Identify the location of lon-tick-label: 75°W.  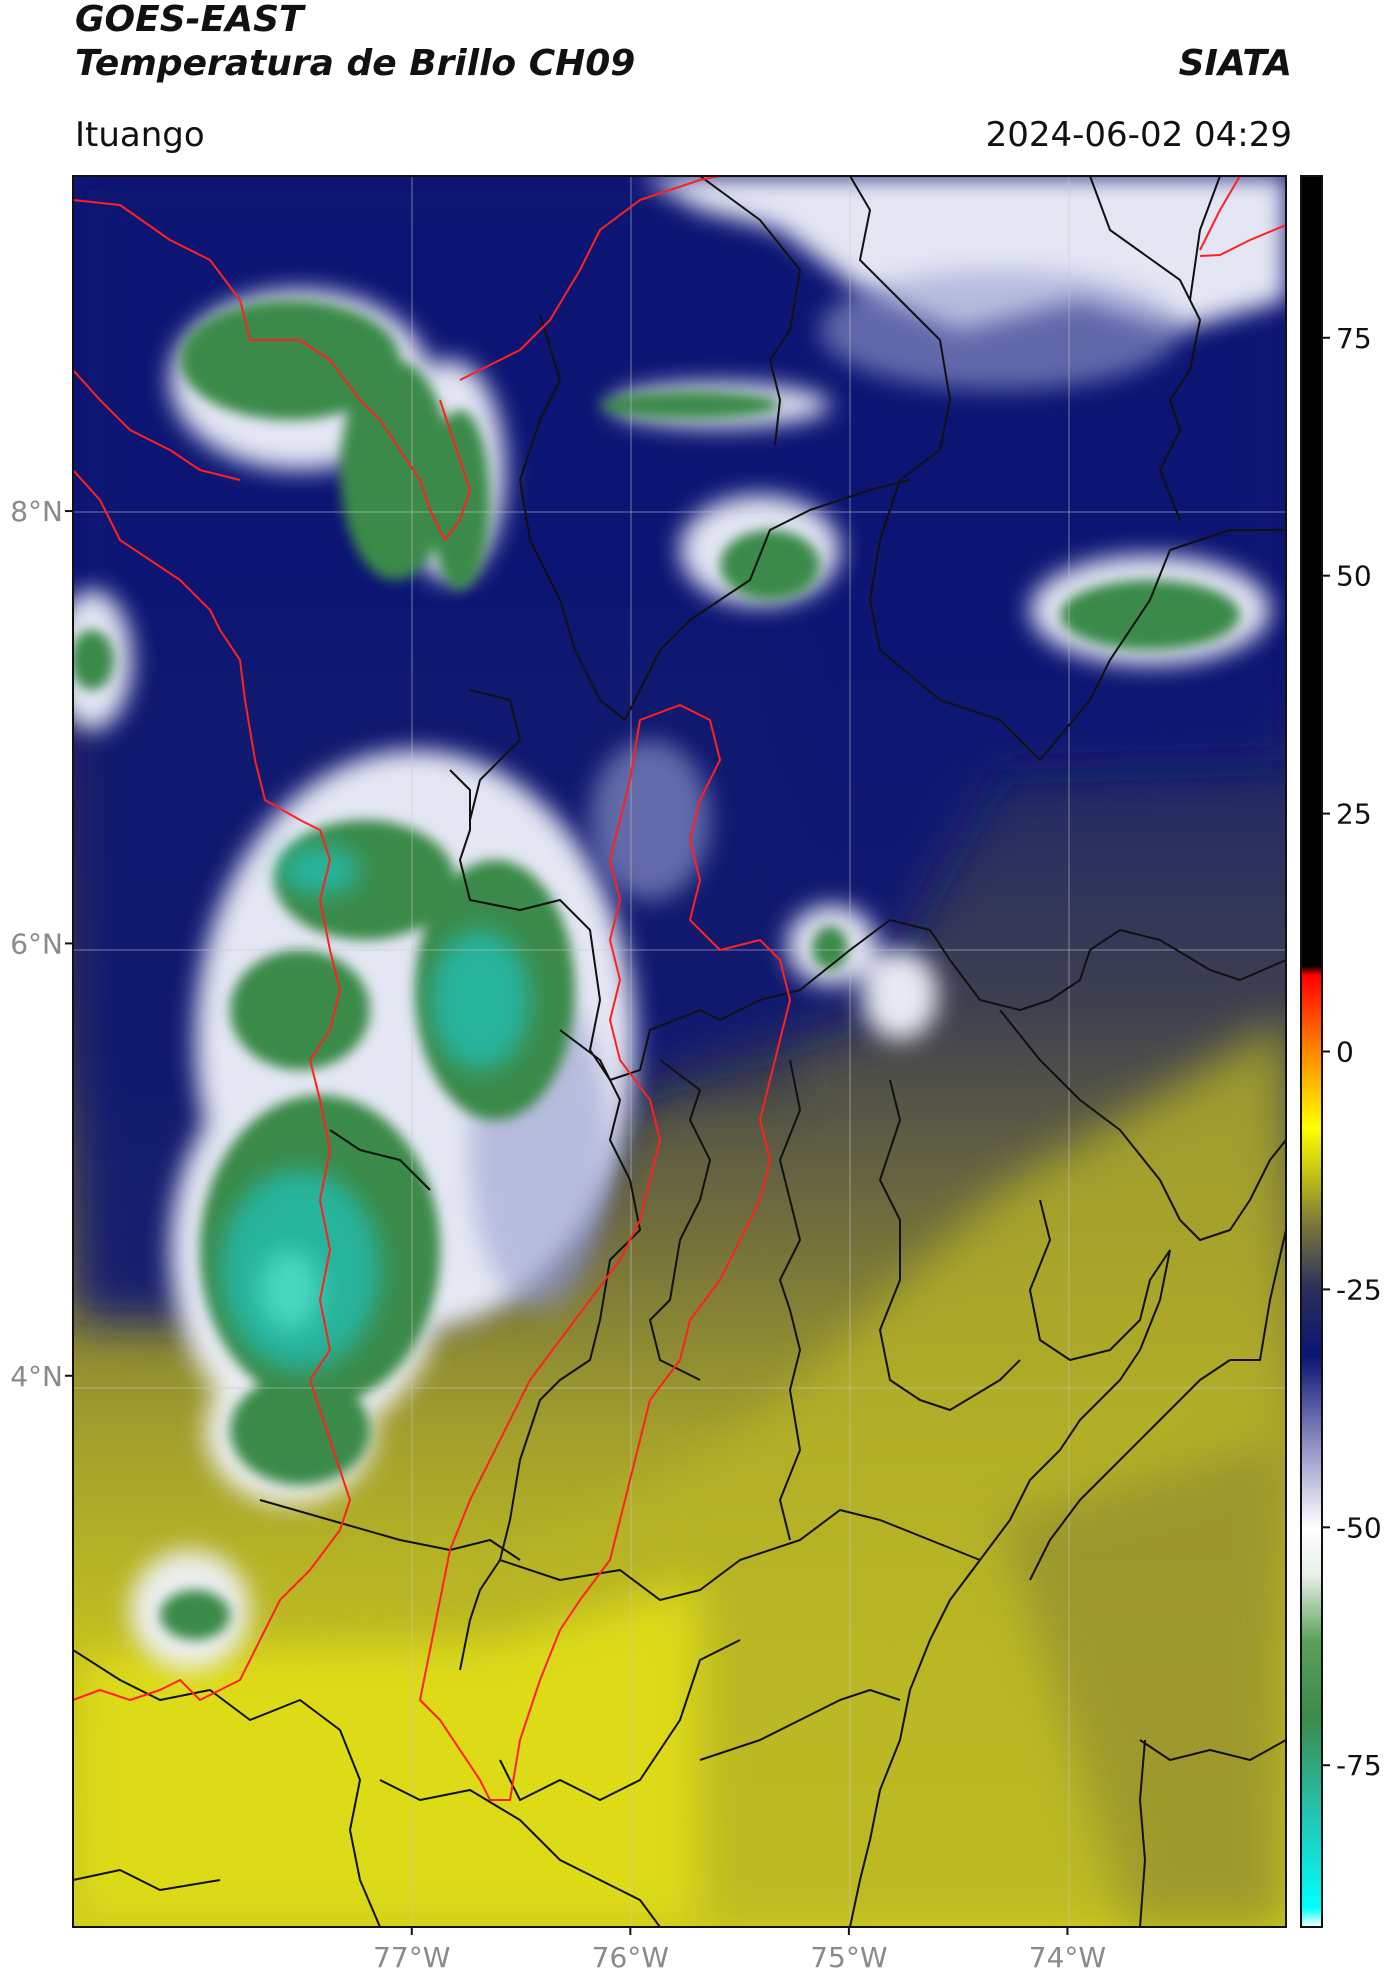
(848, 1957).